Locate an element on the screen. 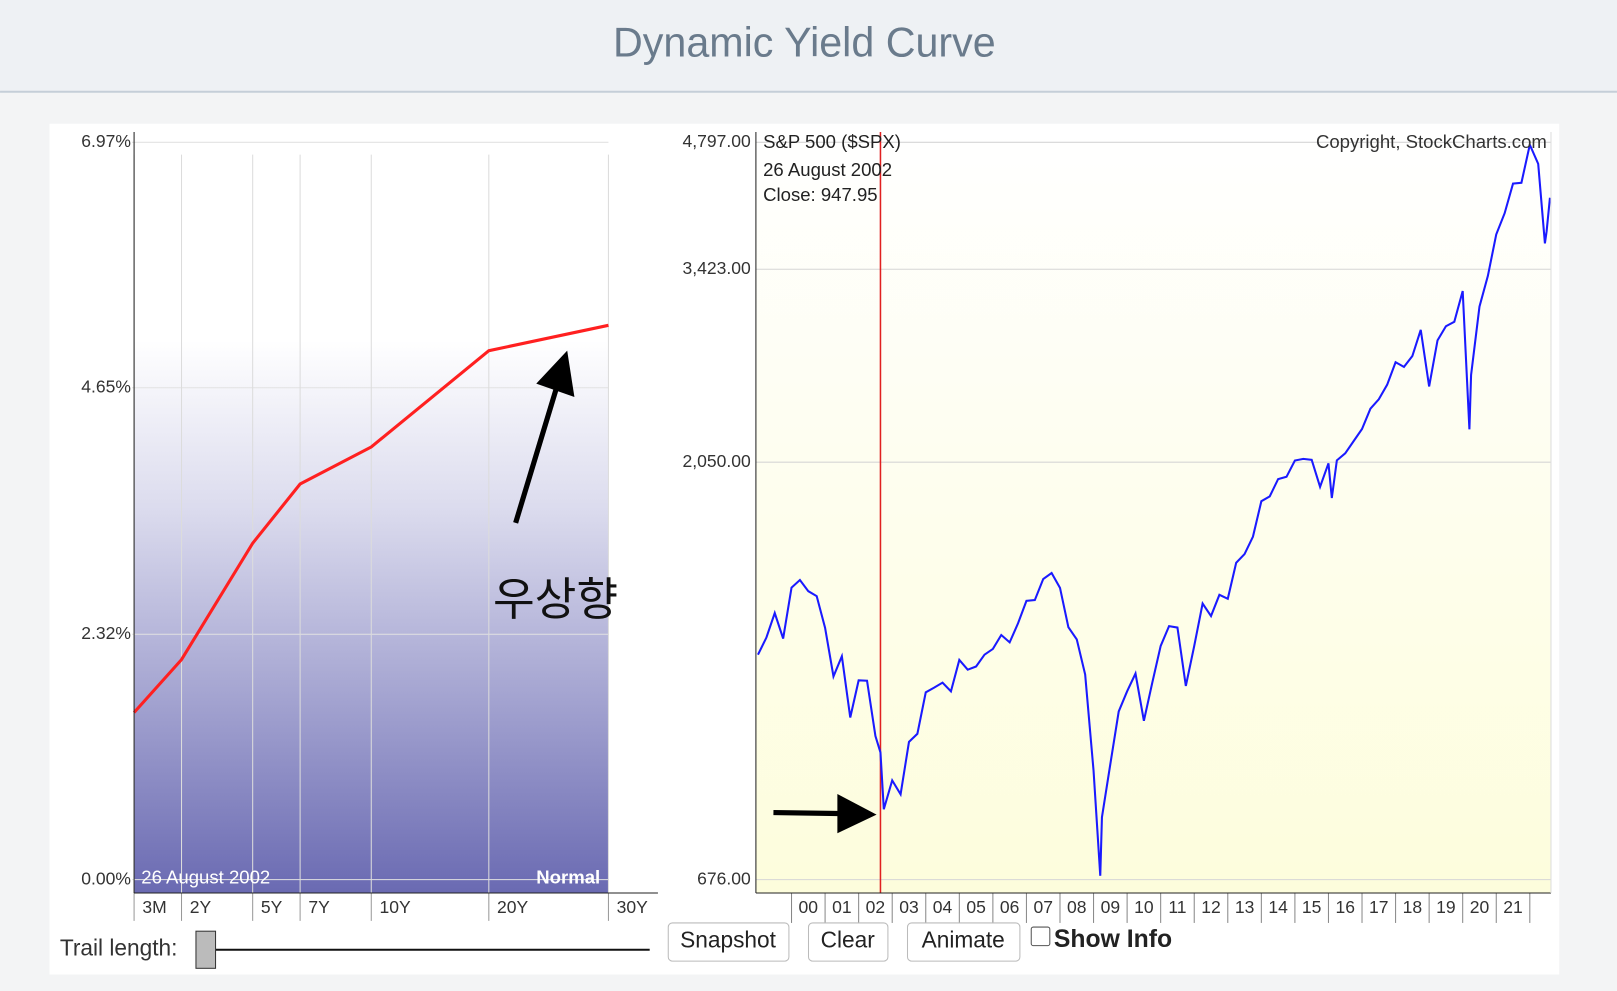  x-tick-label: 09 is located at coordinates (1110, 907).